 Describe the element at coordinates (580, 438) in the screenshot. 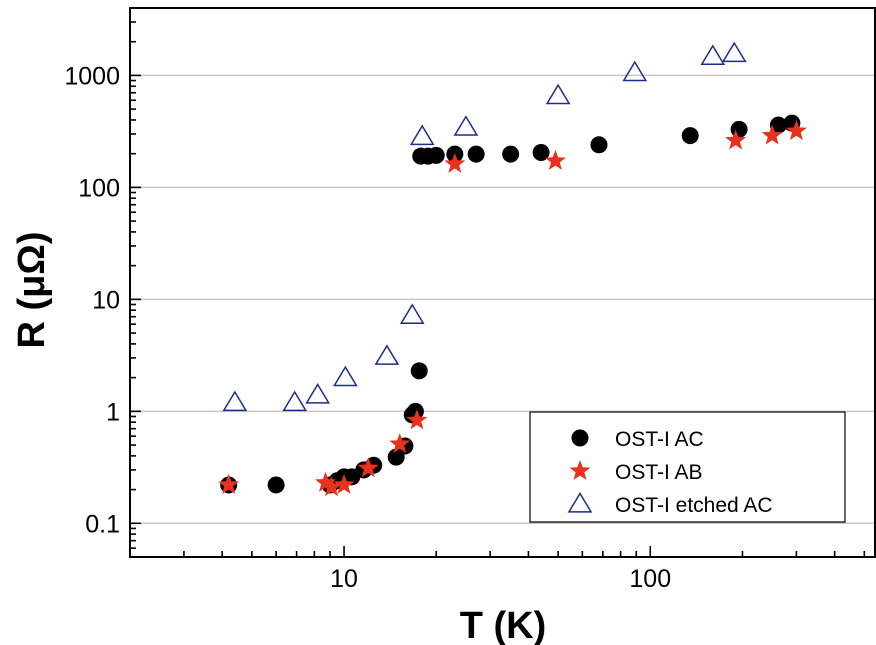

I see `legend-marker-ost-i-ac` at that location.